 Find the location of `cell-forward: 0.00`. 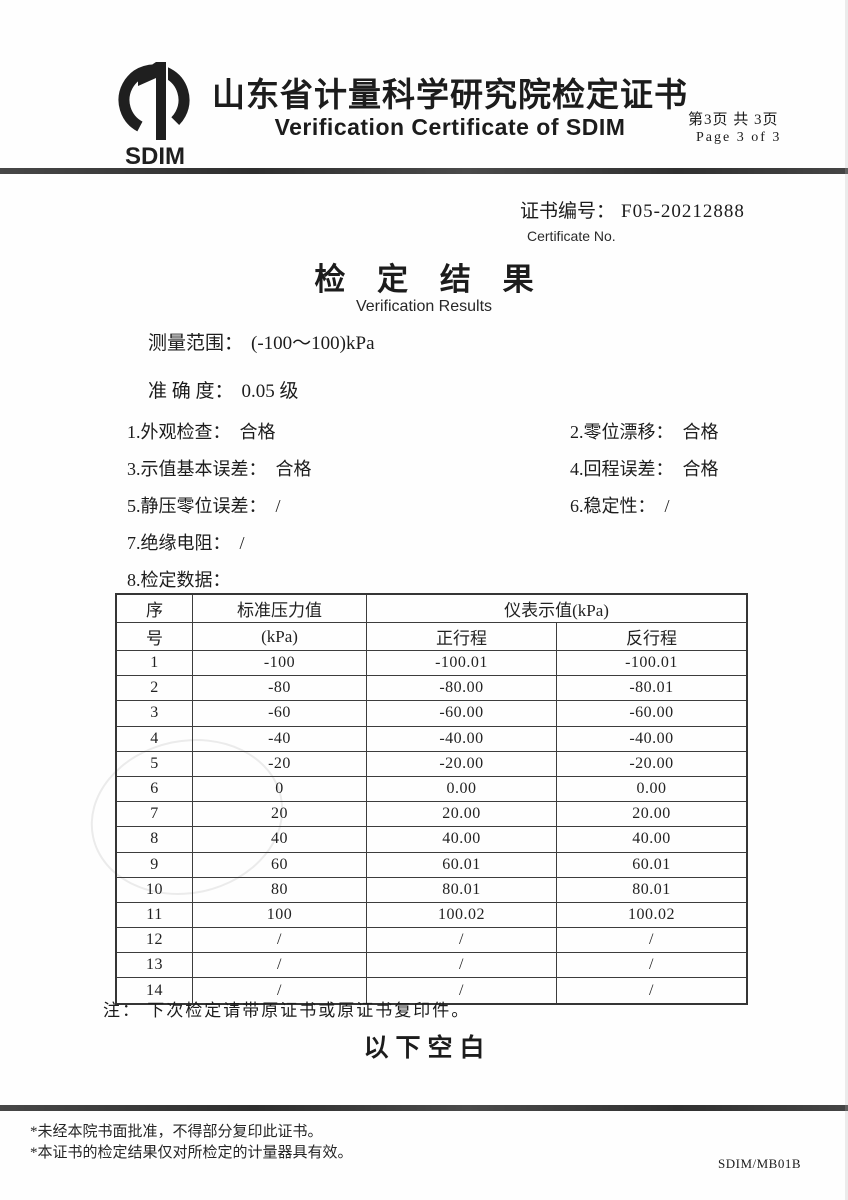

cell-forward: 0.00 is located at coordinates (461, 789).